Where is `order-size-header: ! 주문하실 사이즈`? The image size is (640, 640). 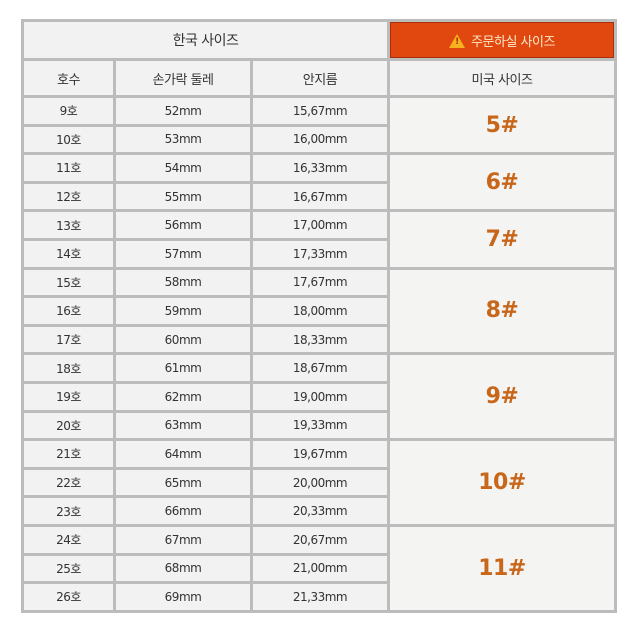
order-size-header: ! 주문하실 사이즈 is located at coordinates (502, 40).